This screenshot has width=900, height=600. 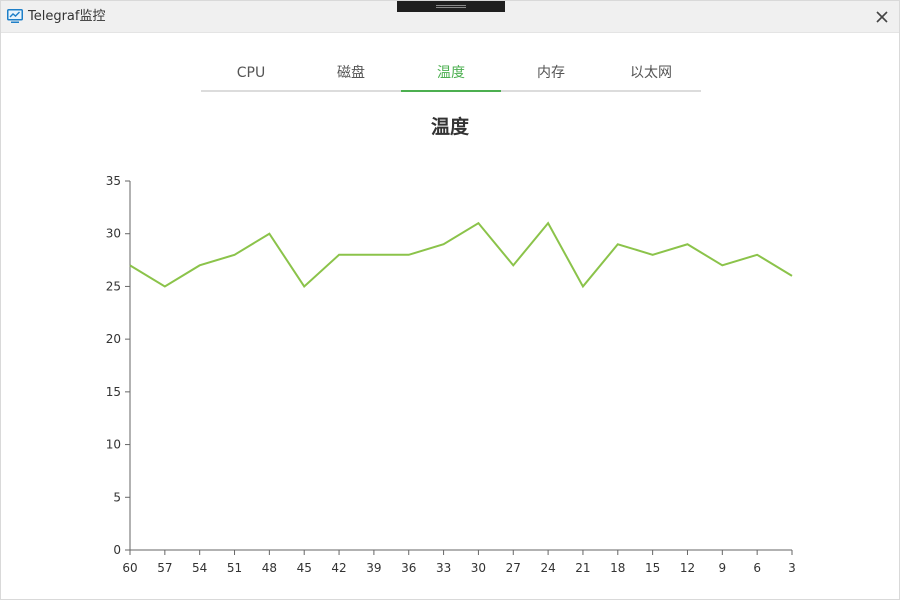 I want to click on tab-temperature: 温度, so click(x=451, y=75).